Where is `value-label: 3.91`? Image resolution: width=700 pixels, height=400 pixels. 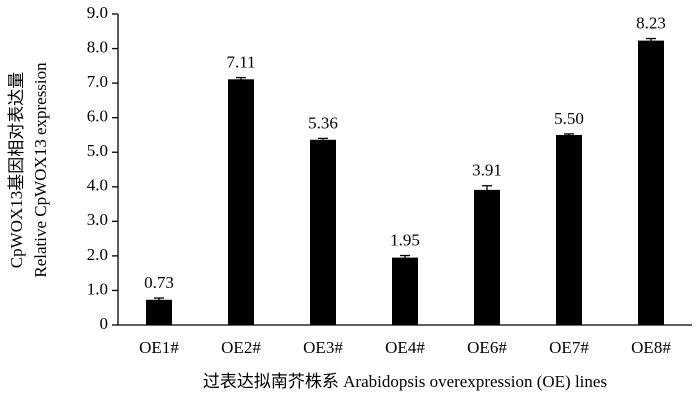 value-label: 3.91 is located at coordinates (487, 170).